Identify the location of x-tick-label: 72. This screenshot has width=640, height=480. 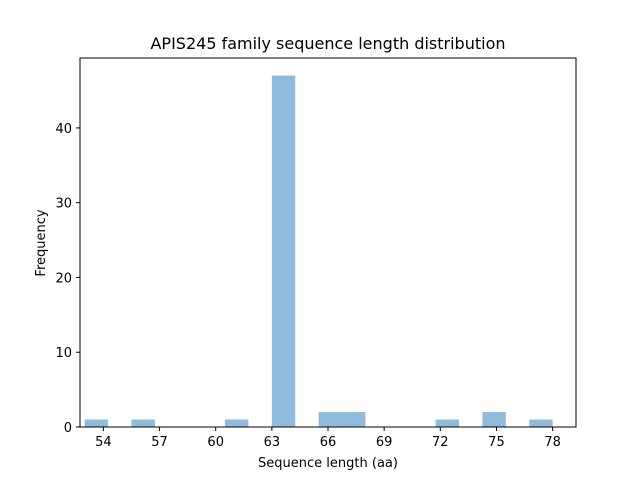
(440, 442).